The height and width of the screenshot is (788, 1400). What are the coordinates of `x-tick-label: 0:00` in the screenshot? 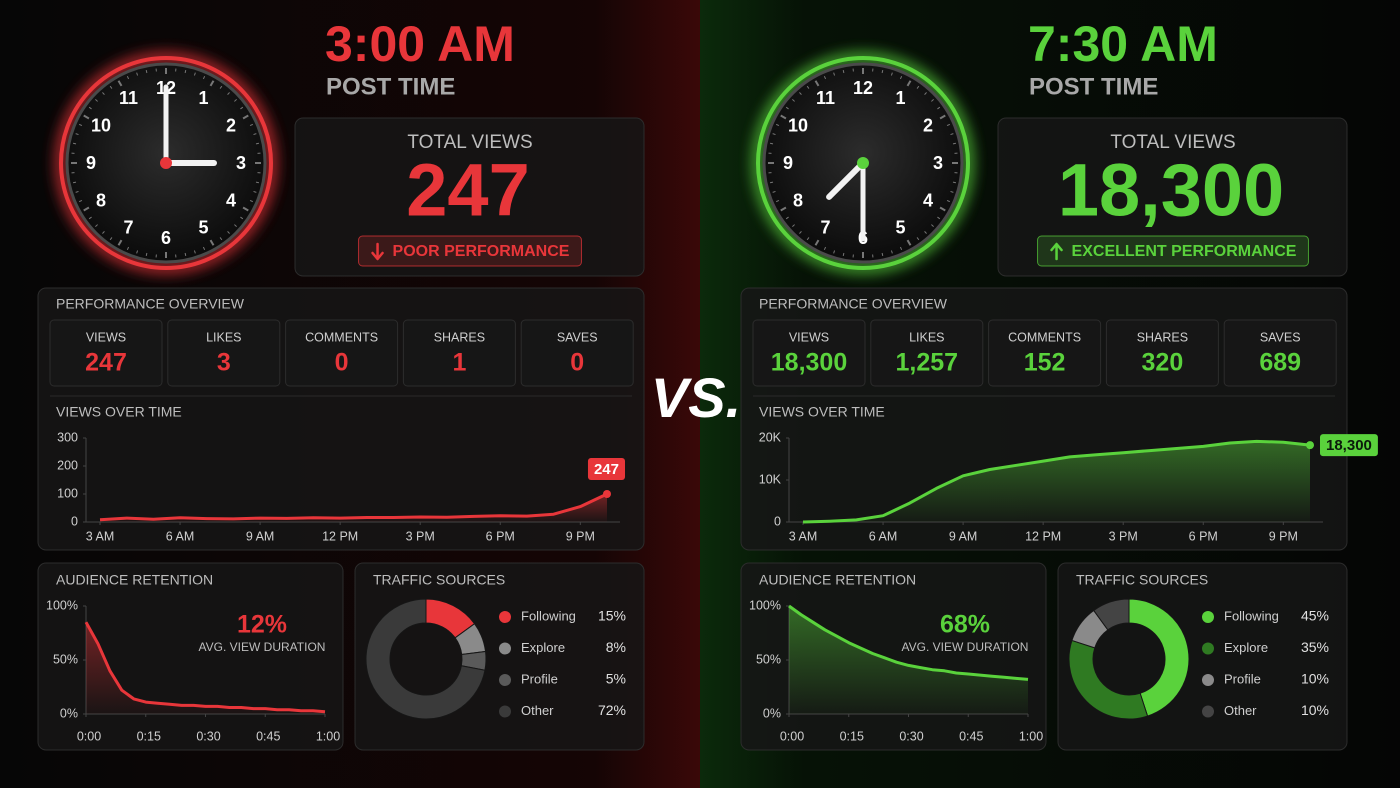 It's located at (792, 736).